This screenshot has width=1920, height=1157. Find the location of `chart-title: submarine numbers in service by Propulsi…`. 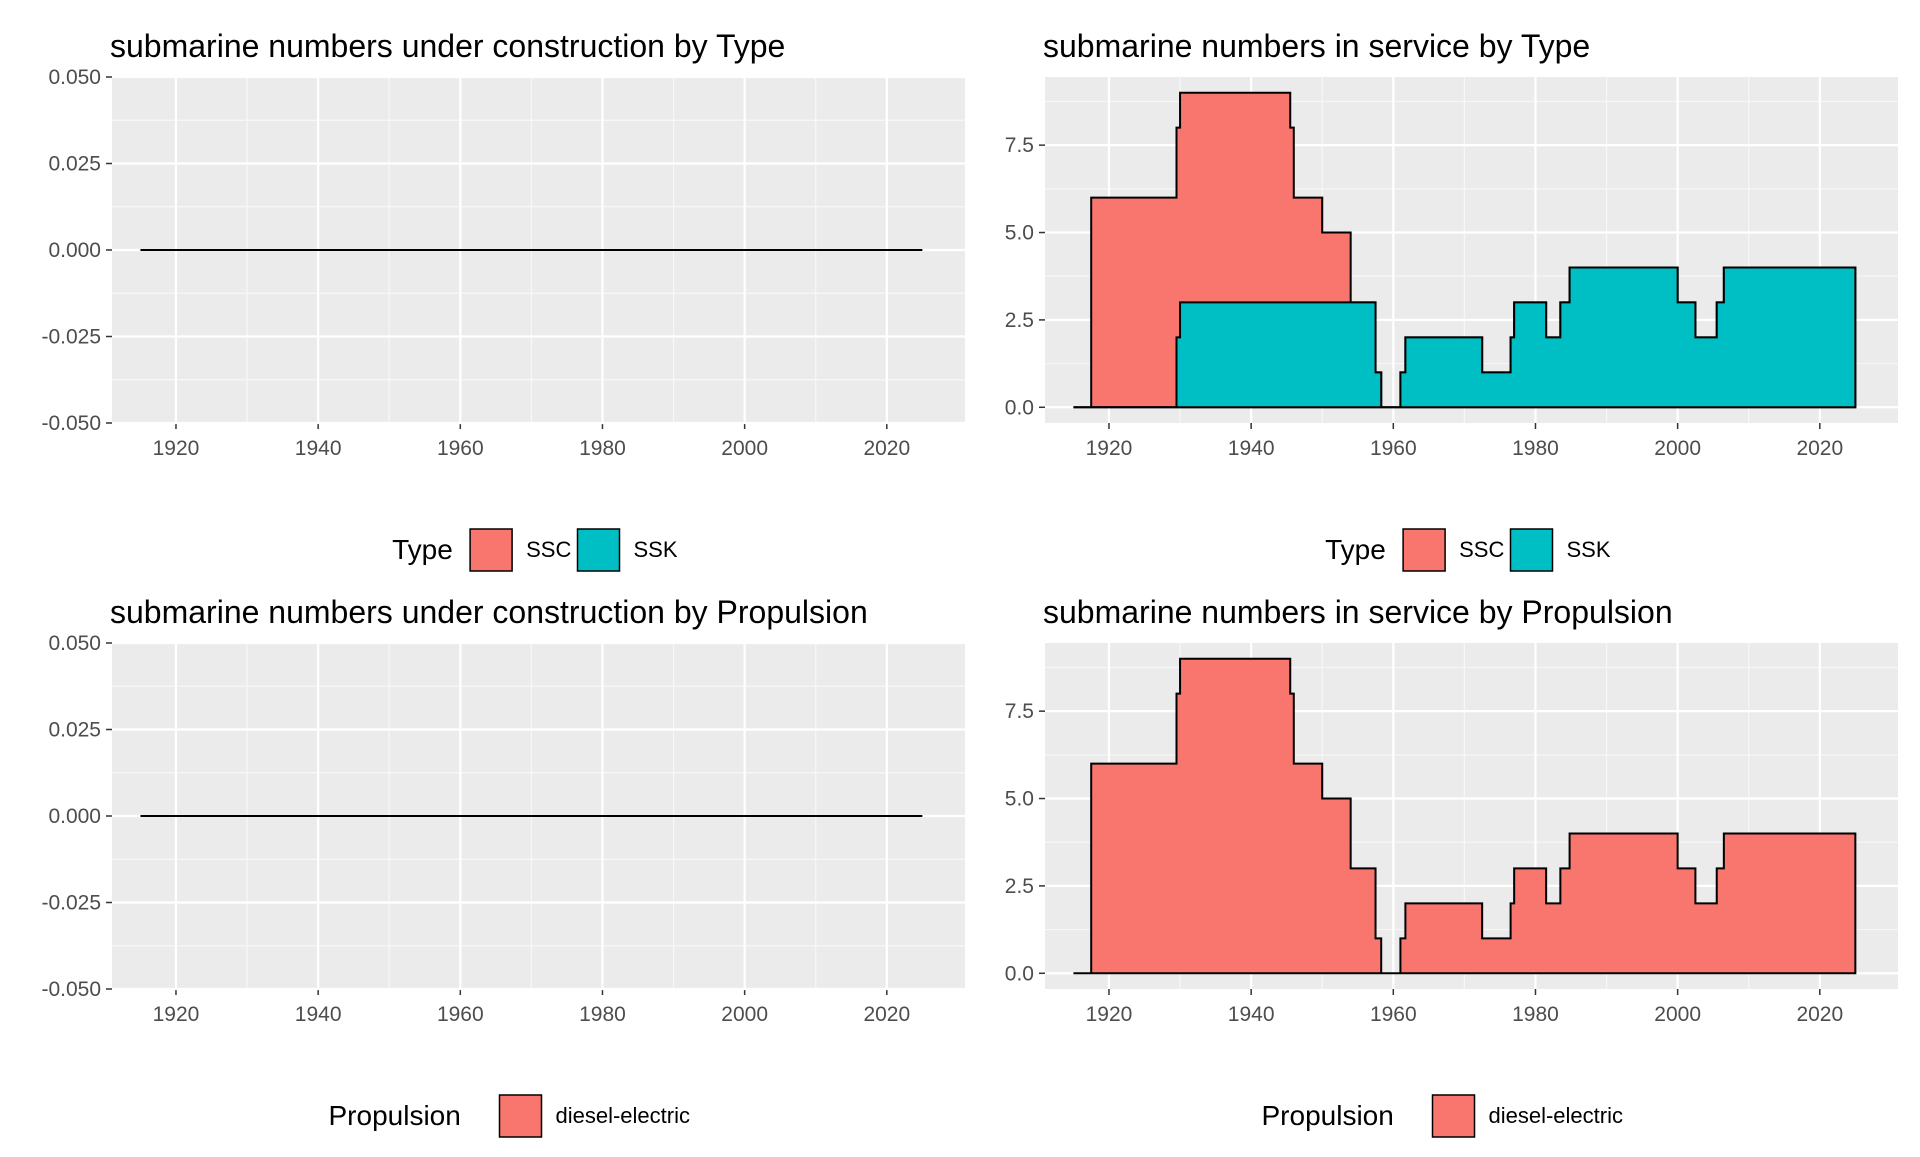

chart-title: submarine numbers in service by Propulsi… is located at coordinates (1358, 612).